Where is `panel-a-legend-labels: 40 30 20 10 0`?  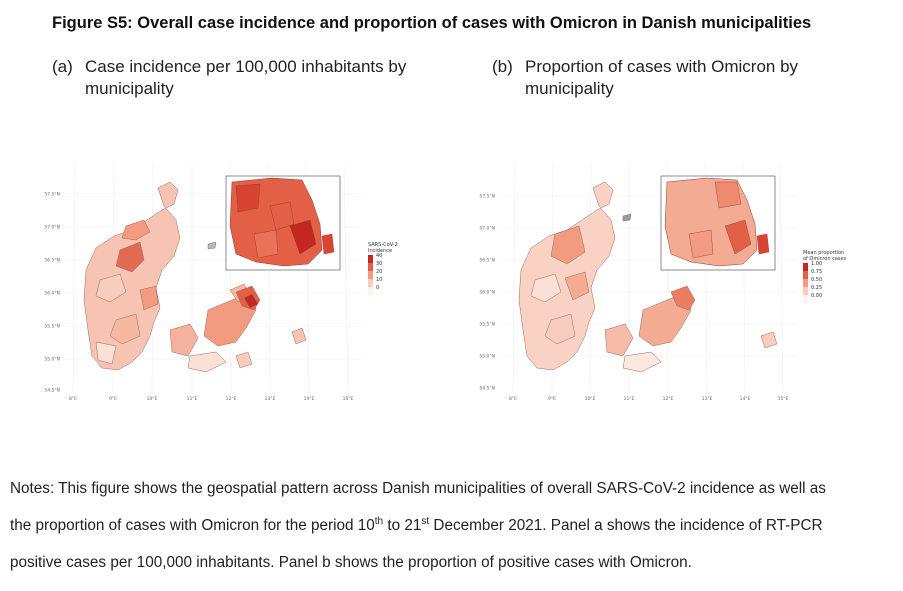 panel-a-legend-labels: 40 30 20 10 0 is located at coordinates (379, 272).